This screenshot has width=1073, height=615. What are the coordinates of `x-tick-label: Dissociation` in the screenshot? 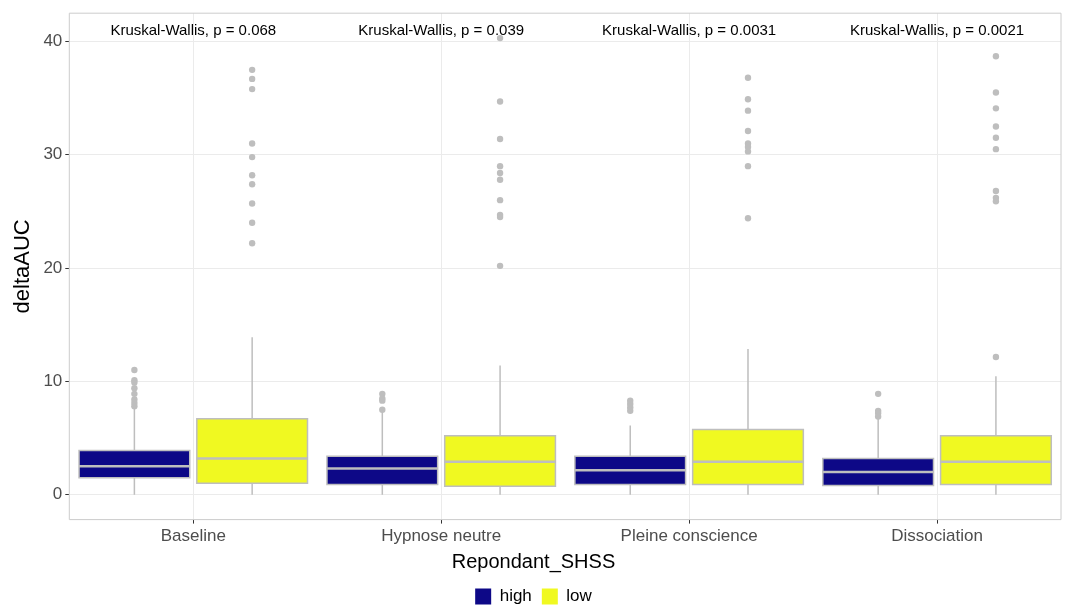 It's located at (937, 536).